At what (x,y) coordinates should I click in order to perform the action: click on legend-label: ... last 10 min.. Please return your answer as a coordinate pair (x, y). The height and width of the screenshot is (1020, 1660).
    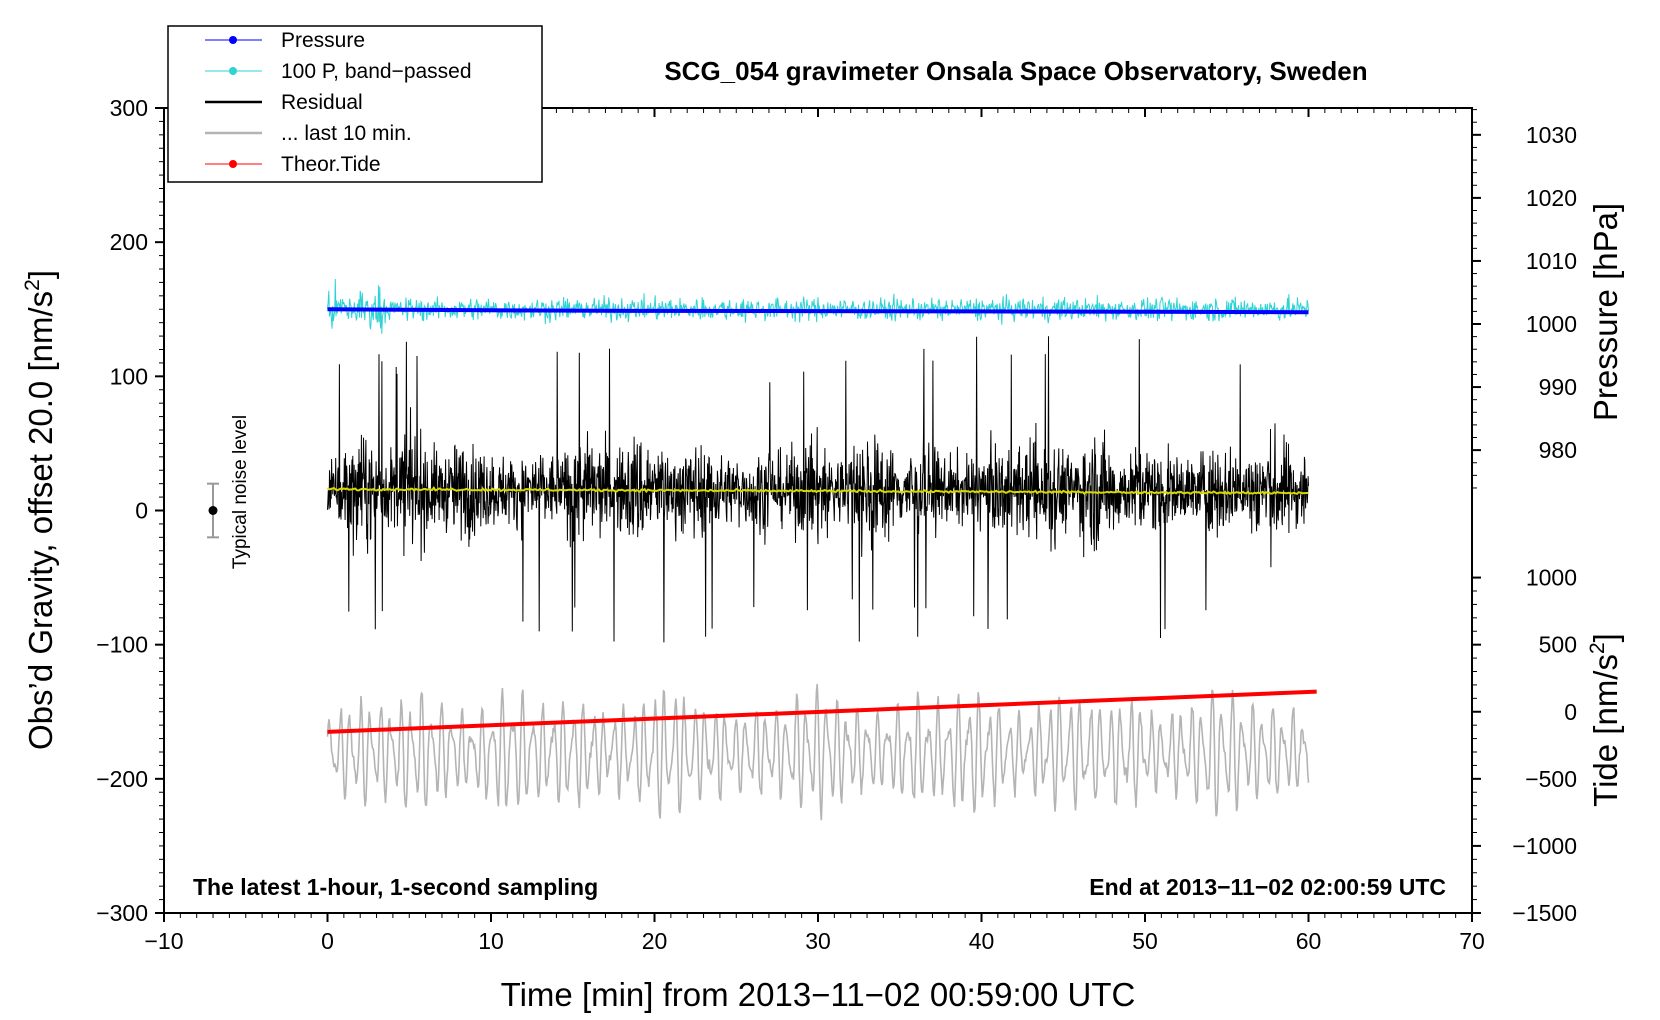
    Looking at the image, I should click on (346, 133).